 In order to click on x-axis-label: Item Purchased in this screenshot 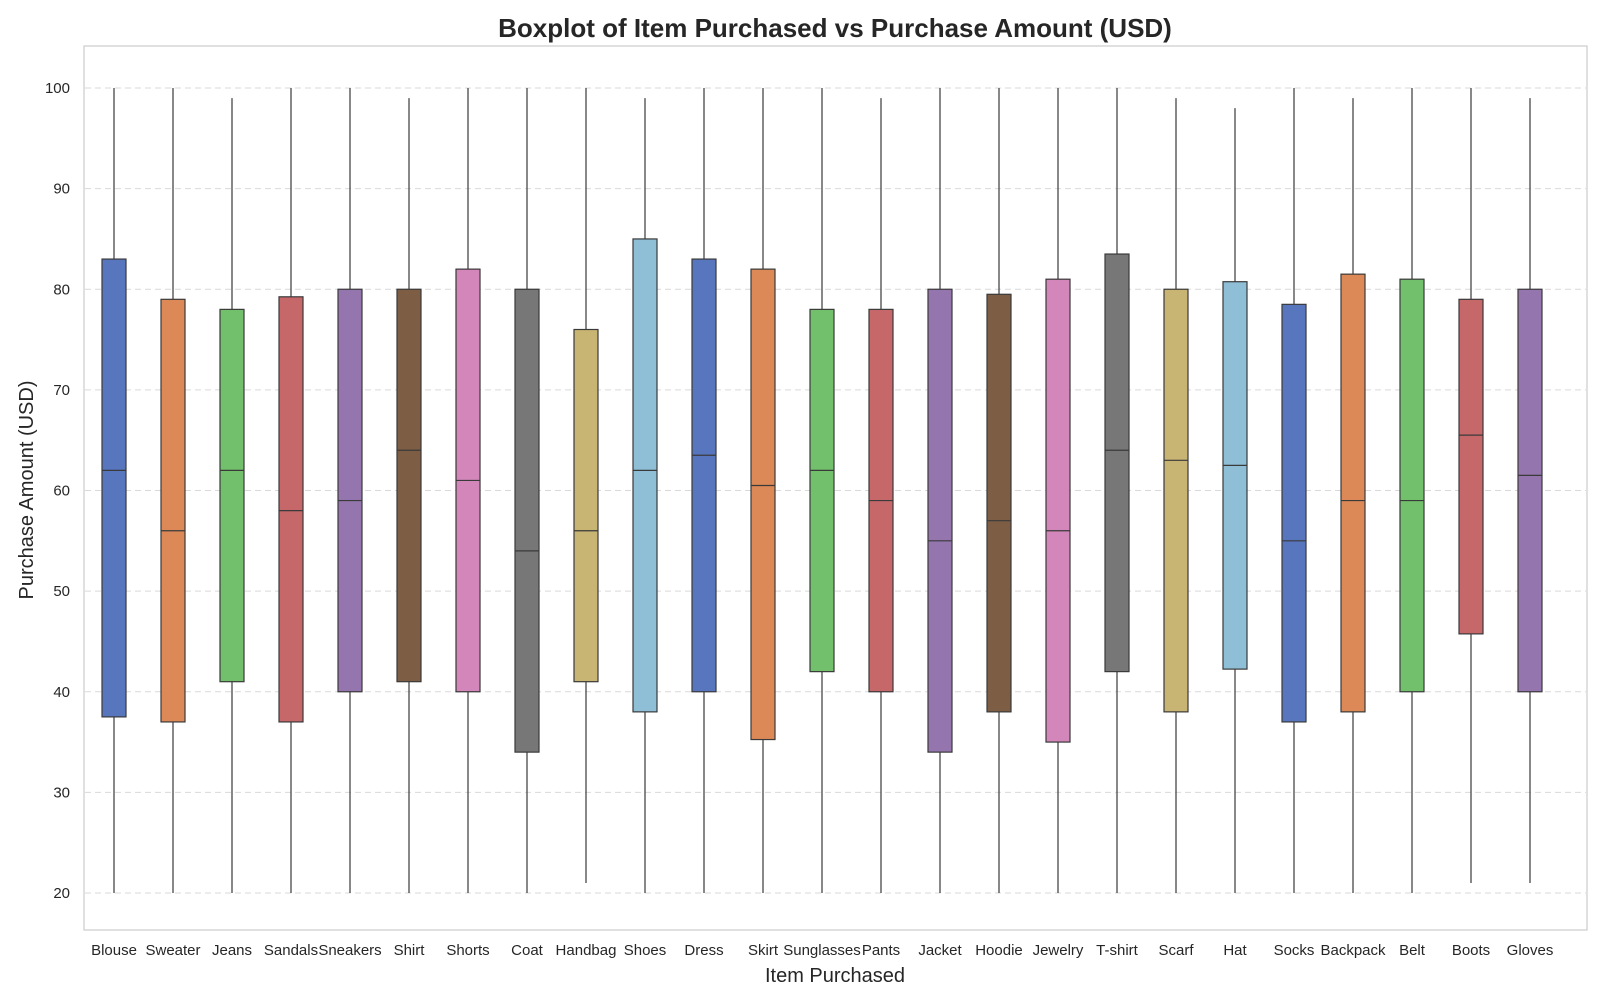, I will do `click(835, 976)`.